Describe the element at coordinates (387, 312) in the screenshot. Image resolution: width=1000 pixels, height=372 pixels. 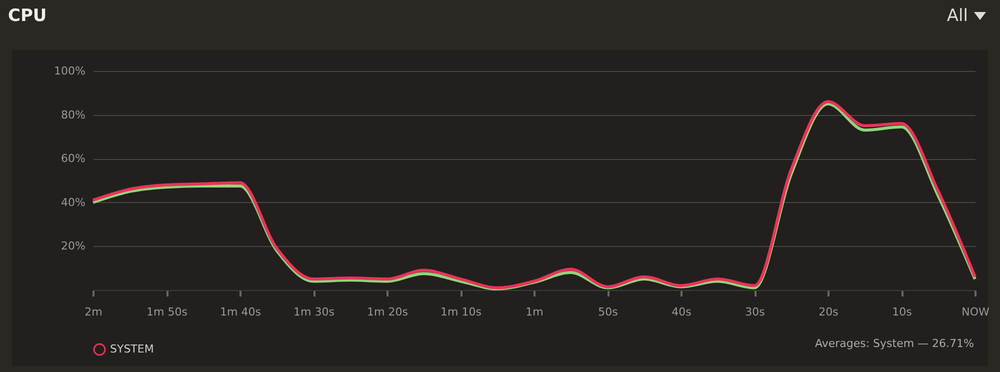
I see `x-tick-label: 1m 20s` at that location.